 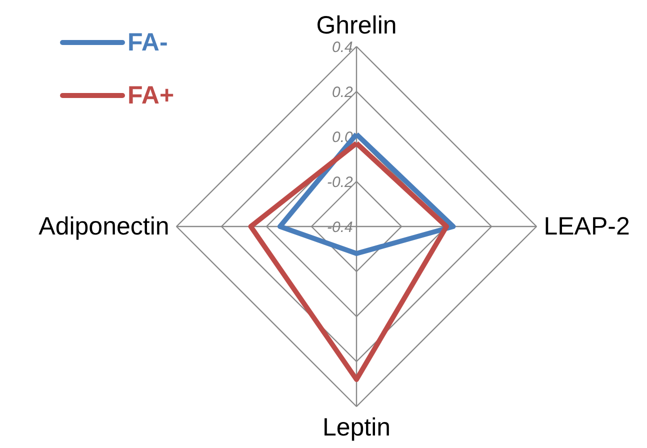 What do you see at coordinates (343, 92) in the screenshot?
I see `y-tick-label: 0.2` at bounding box center [343, 92].